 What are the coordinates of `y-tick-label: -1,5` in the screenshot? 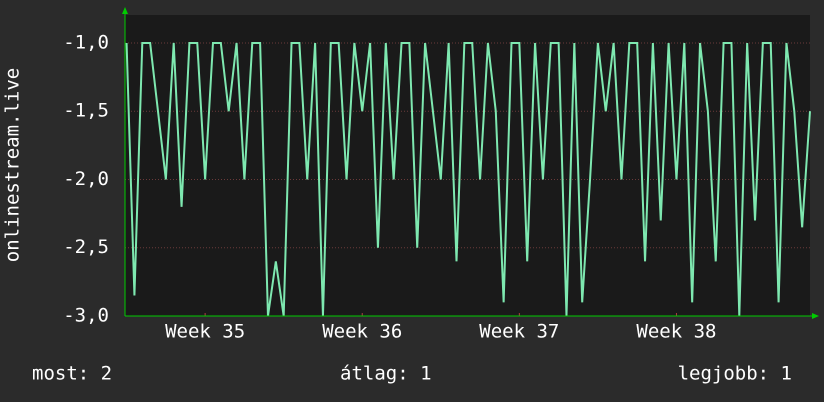 It's located at (86, 111).